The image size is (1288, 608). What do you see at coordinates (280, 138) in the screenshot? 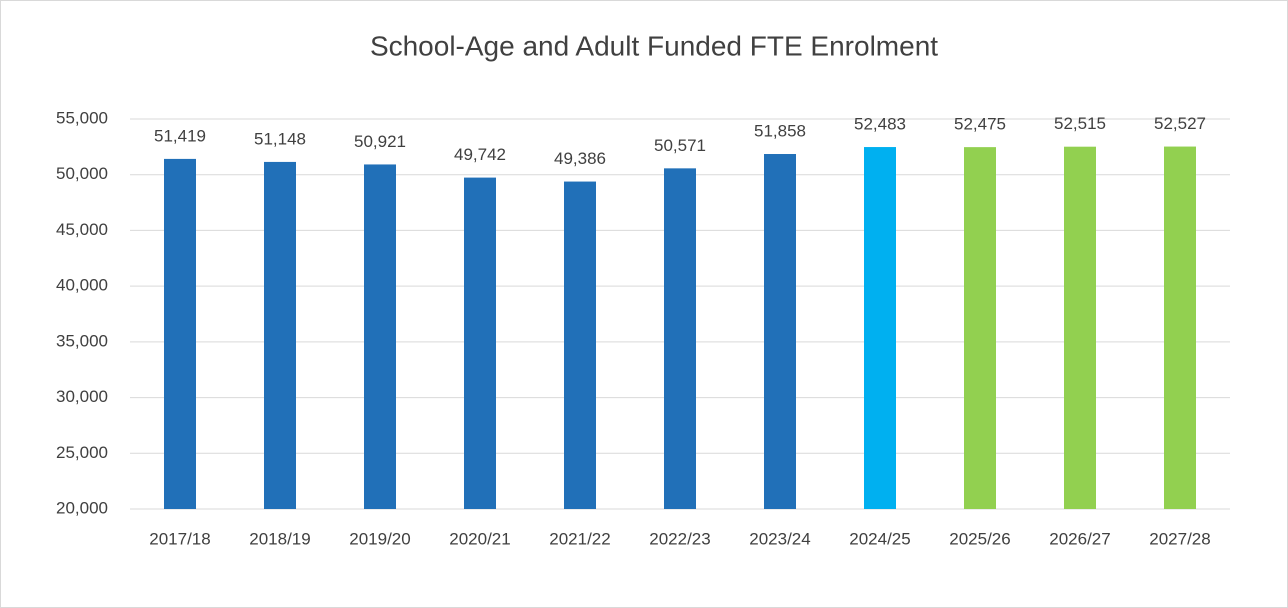
I see `value-label: 51,148` at bounding box center [280, 138].